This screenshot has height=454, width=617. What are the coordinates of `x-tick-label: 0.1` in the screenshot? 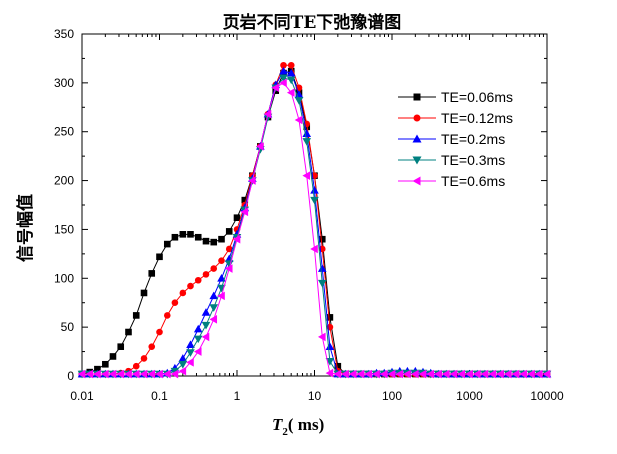 It's located at (159, 396).